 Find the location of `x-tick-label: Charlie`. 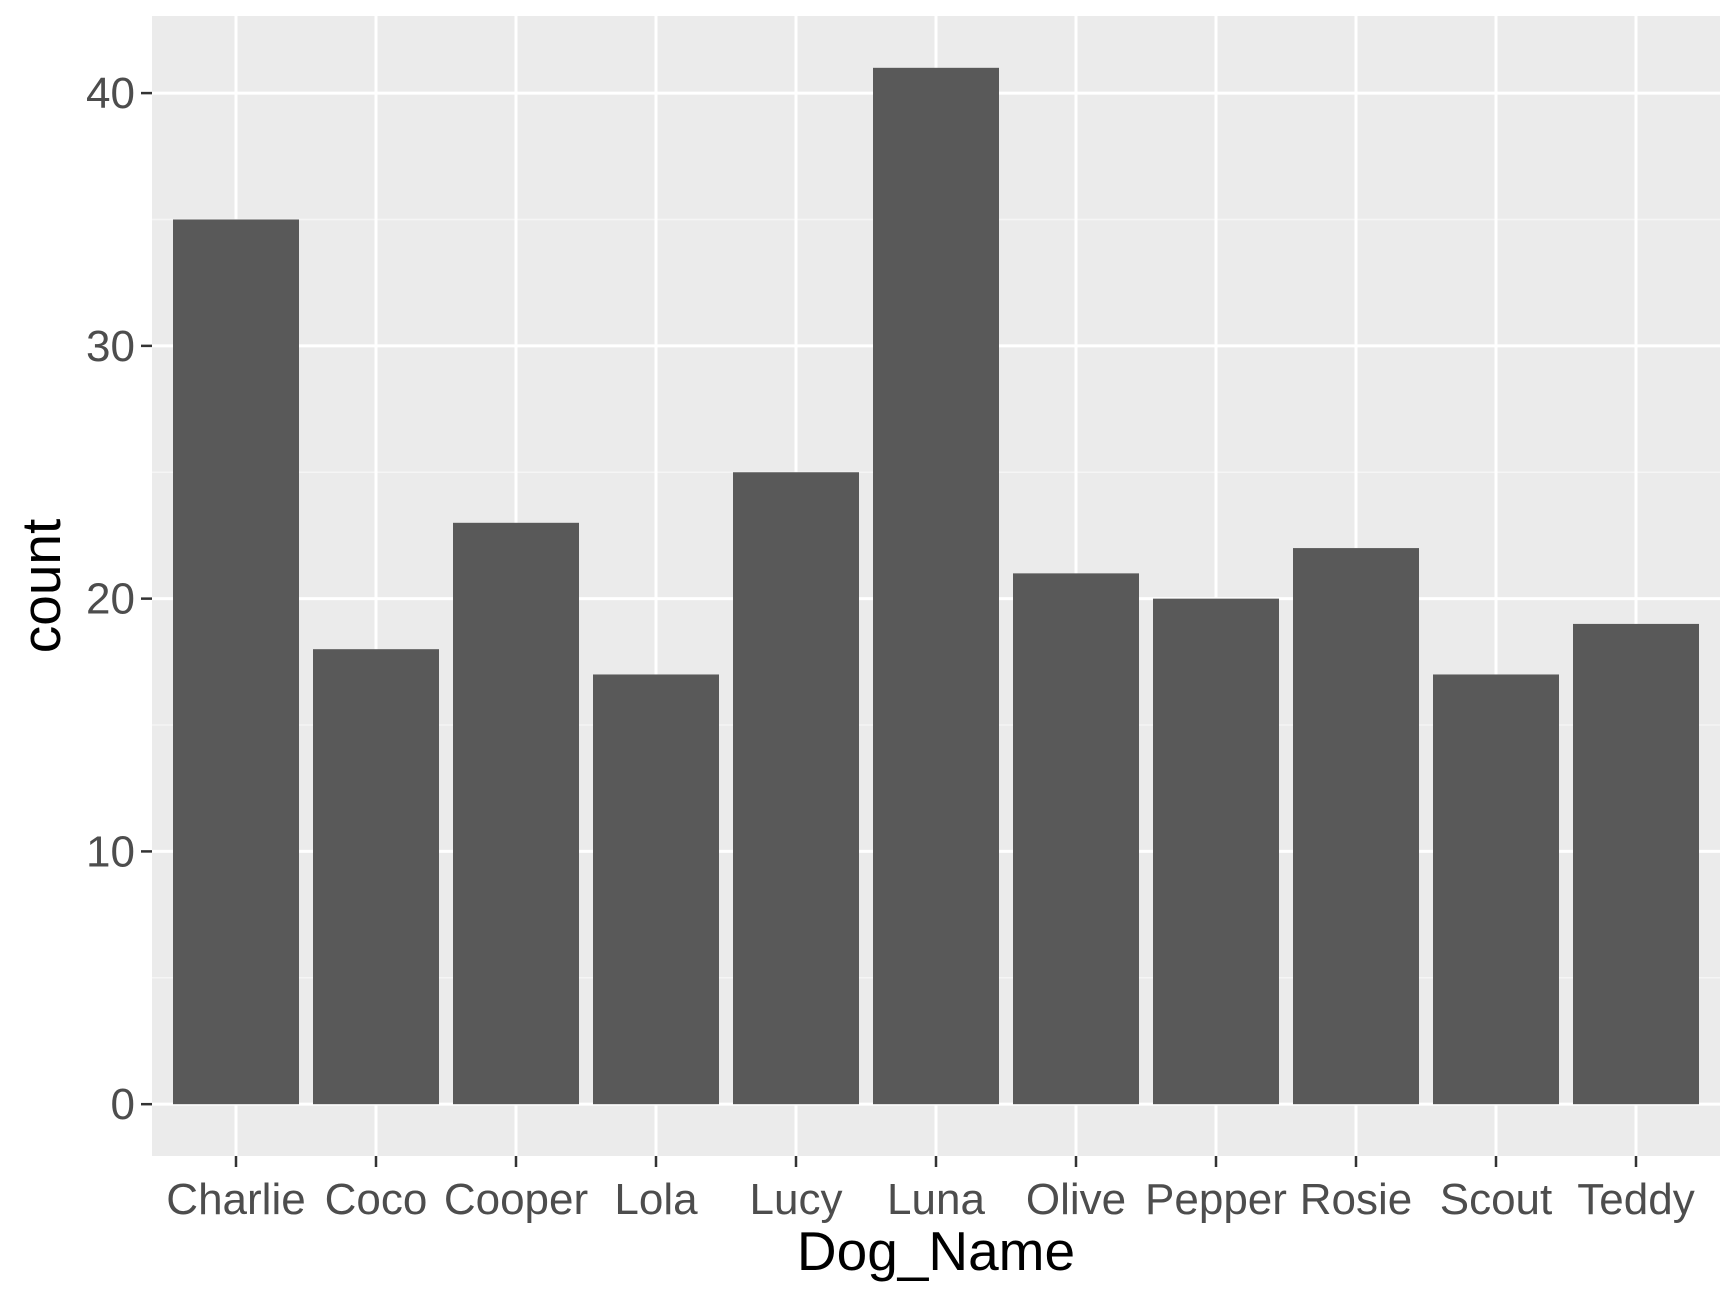

x-tick-label: Charlie is located at coordinates (235, 1199).